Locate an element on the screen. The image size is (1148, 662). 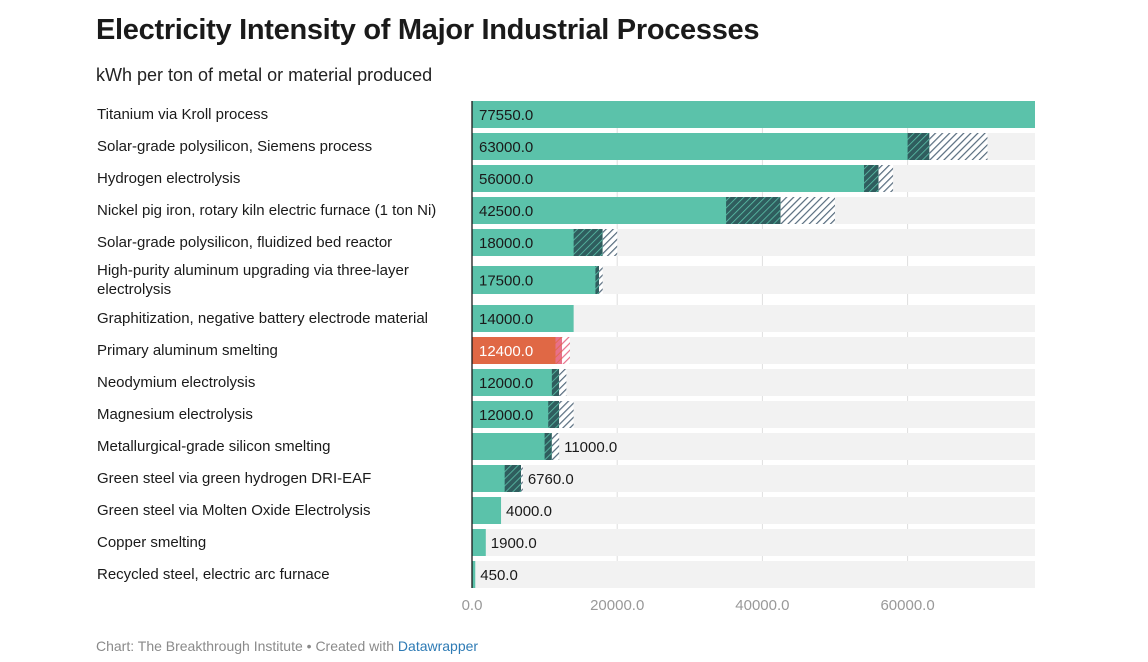
row-label: Recycled steel, electric arc furnace is located at coordinates (213, 574).